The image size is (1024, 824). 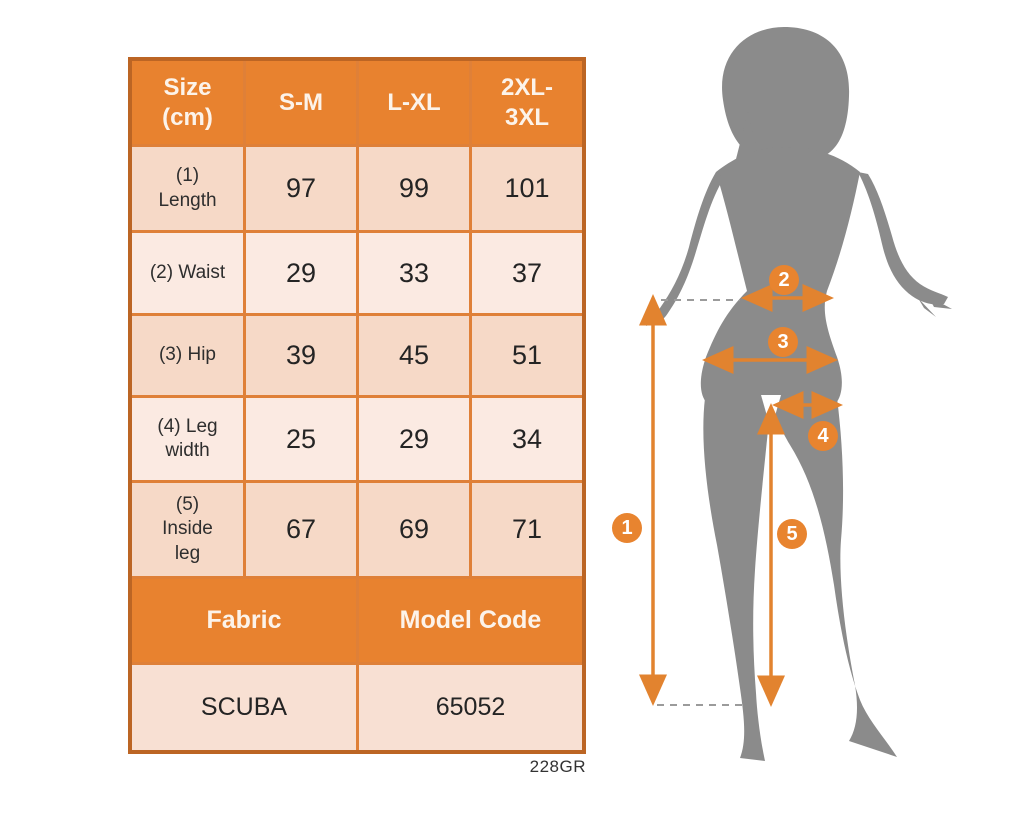 What do you see at coordinates (527, 102) in the screenshot?
I see `header-2xl-3xl: 2XL- 3XL` at bounding box center [527, 102].